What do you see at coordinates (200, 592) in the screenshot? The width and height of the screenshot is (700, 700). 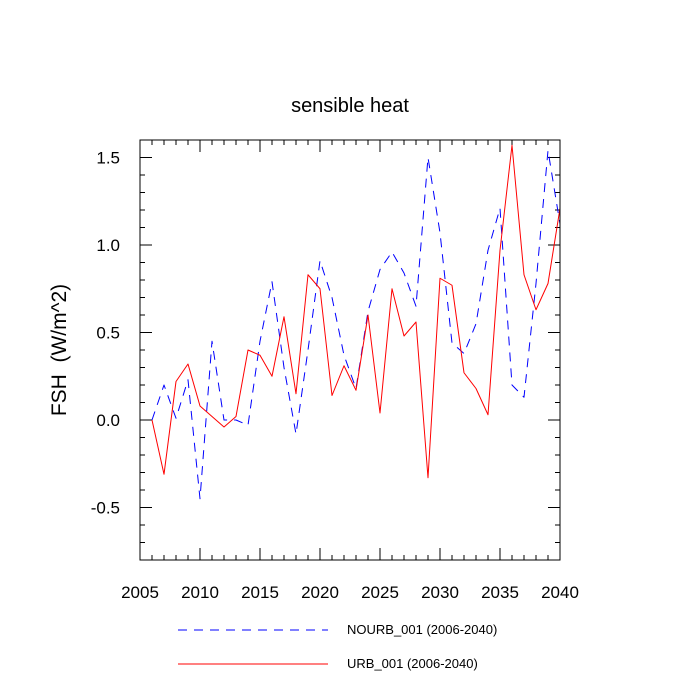 I see `x-tick-label: 2010` at bounding box center [200, 592].